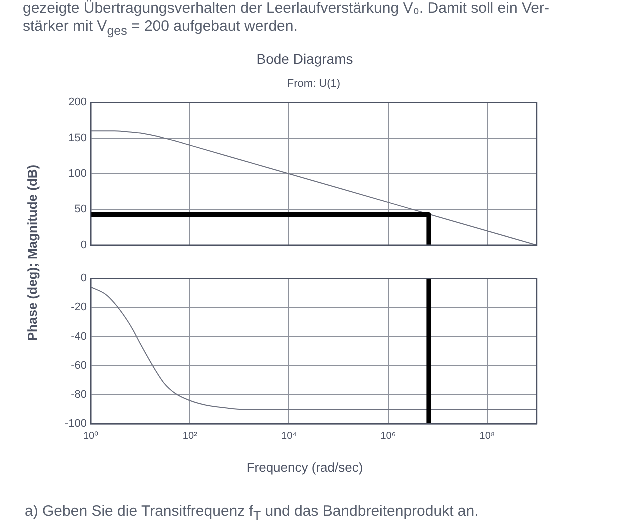 Image resolution: width=620 pixels, height=526 pixels. What do you see at coordinates (79, 308) in the screenshot?
I see `y-tick-label: -20` at bounding box center [79, 308].